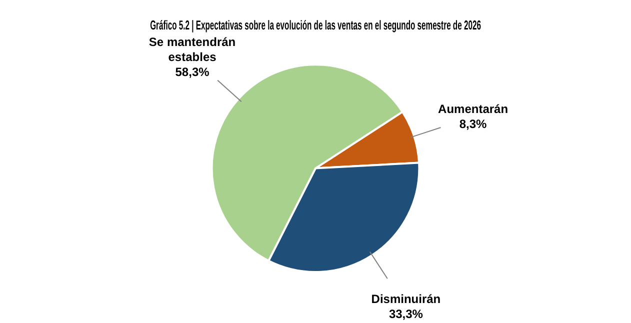  What do you see at coordinates (315, 26) in the screenshot?
I see `chart-title: Gráfico 5.2 | Expectativas sobre la evolución de las ventas en el segundo semestre de 2026` at bounding box center [315, 26].